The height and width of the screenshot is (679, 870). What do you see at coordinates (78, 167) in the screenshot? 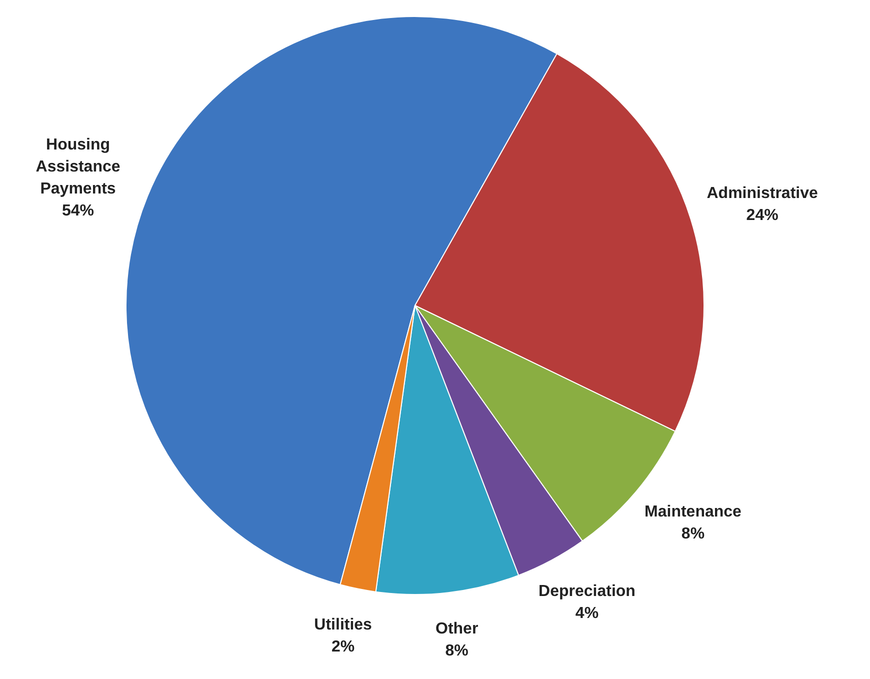
I see `slice-label: Housing Assistance Payments` at bounding box center [78, 167].